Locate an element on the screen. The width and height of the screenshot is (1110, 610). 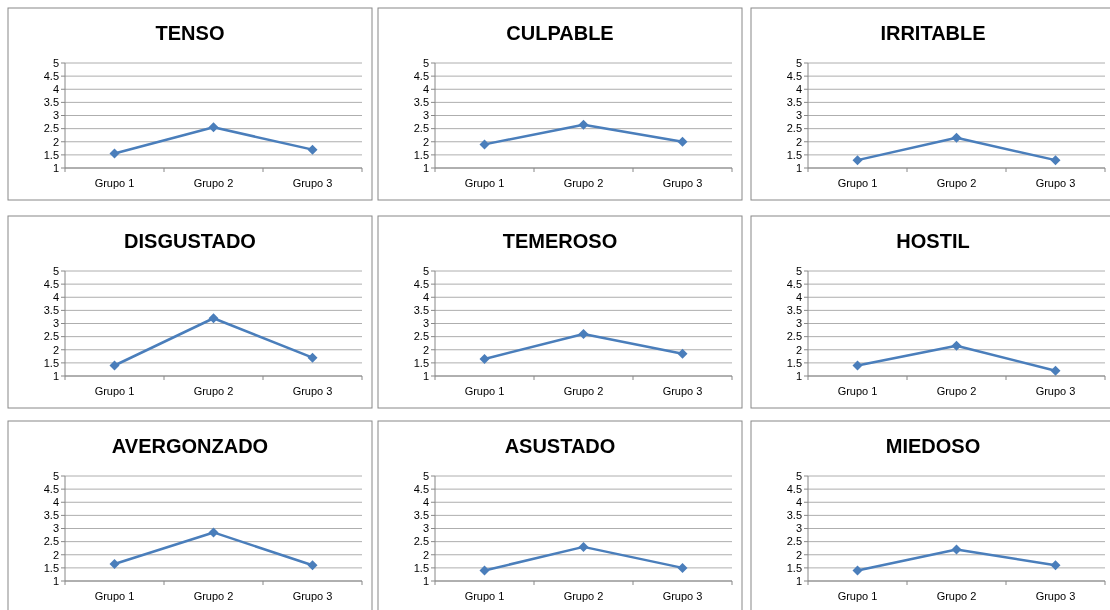
chart-title: IRRITABLE is located at coordinates (933, 33).